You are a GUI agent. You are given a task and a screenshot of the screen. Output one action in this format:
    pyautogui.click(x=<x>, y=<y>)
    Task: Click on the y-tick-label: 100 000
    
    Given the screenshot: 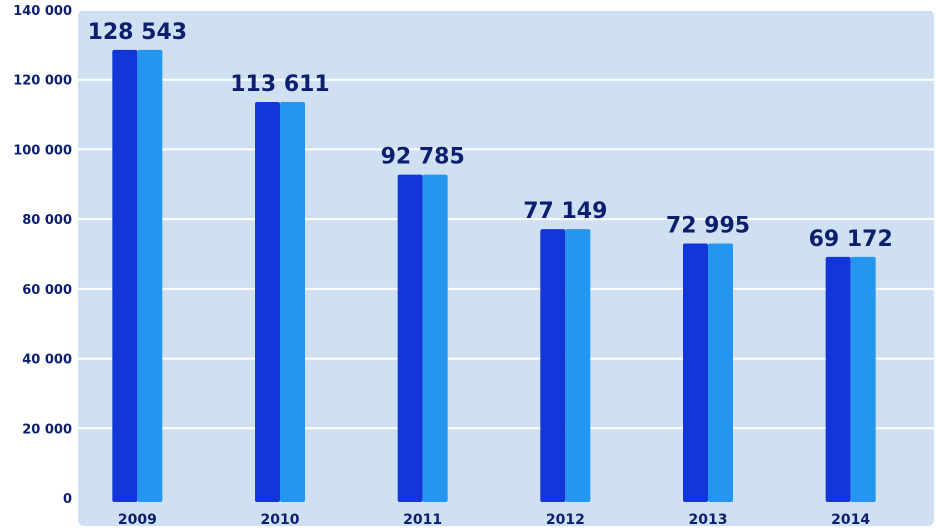 What is the action you would take?
    pyautogui.click(x=42, y=150)
    